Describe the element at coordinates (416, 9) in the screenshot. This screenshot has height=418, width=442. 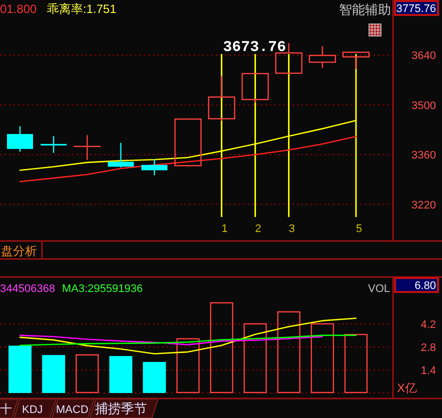
I see `y-tick-label: 3775.76` at that location.